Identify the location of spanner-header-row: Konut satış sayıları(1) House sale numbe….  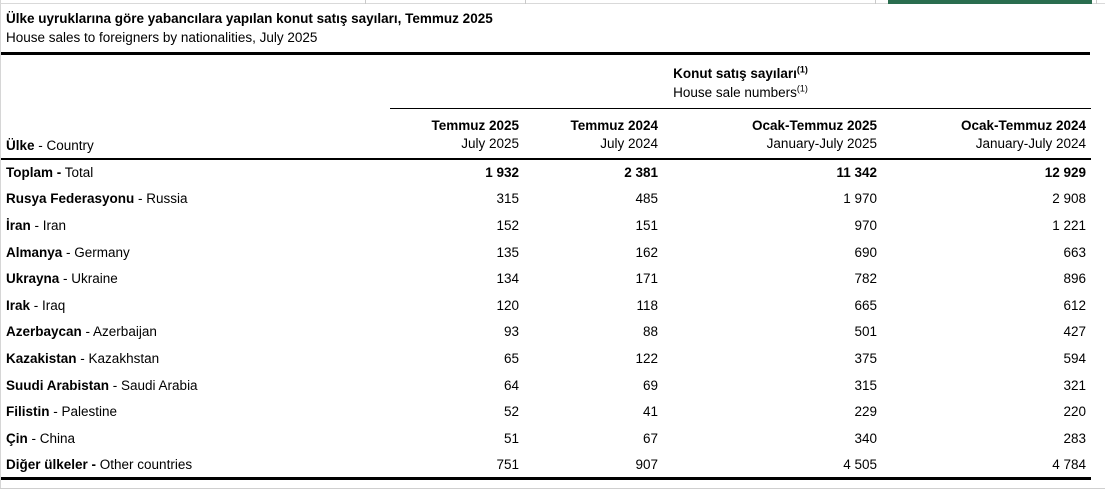
(546, 82).